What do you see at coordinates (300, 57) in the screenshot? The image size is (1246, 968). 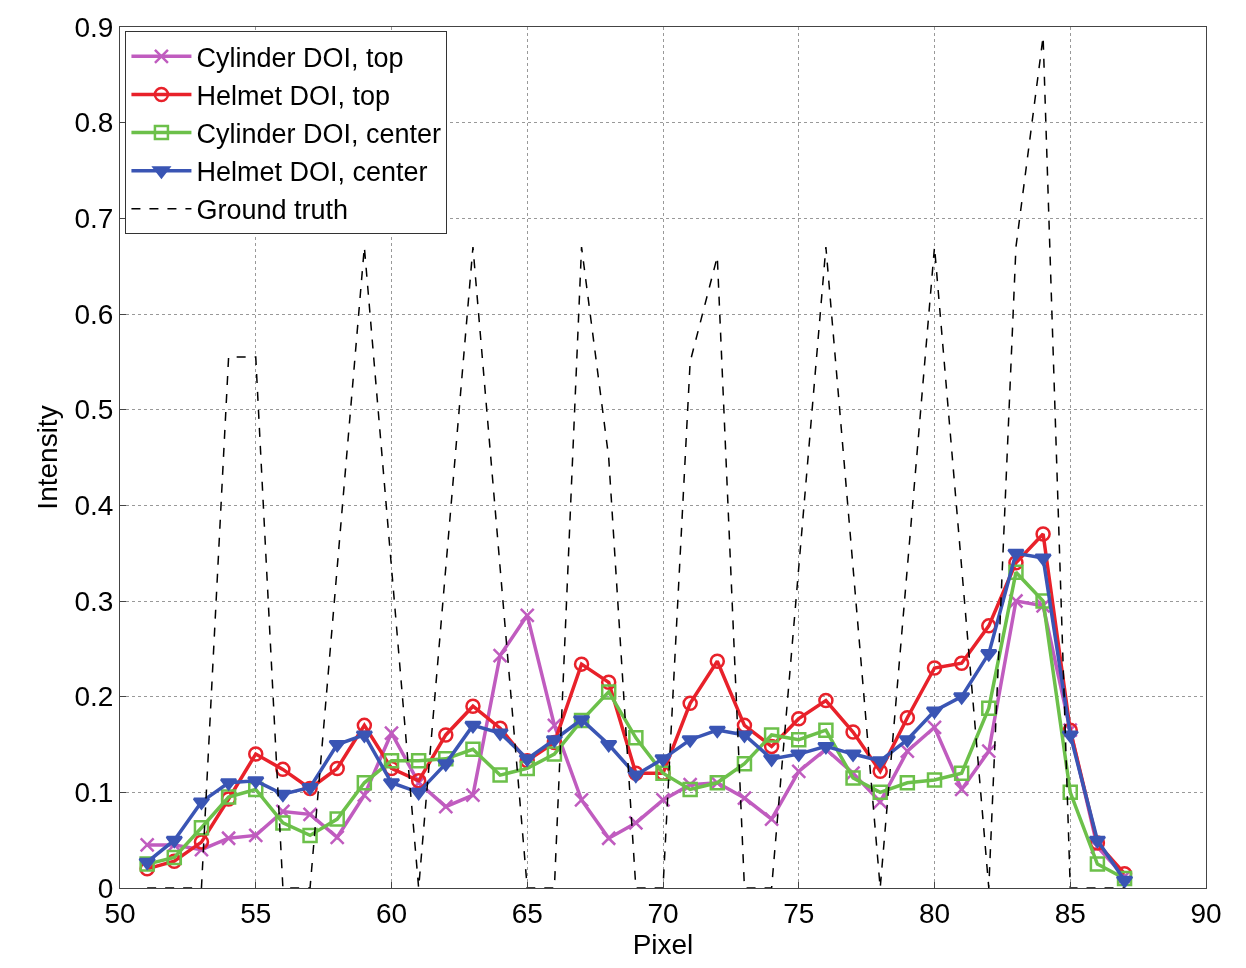 I see `legend-label: Cylinder DOI, top` at bounding box center [300, 57].